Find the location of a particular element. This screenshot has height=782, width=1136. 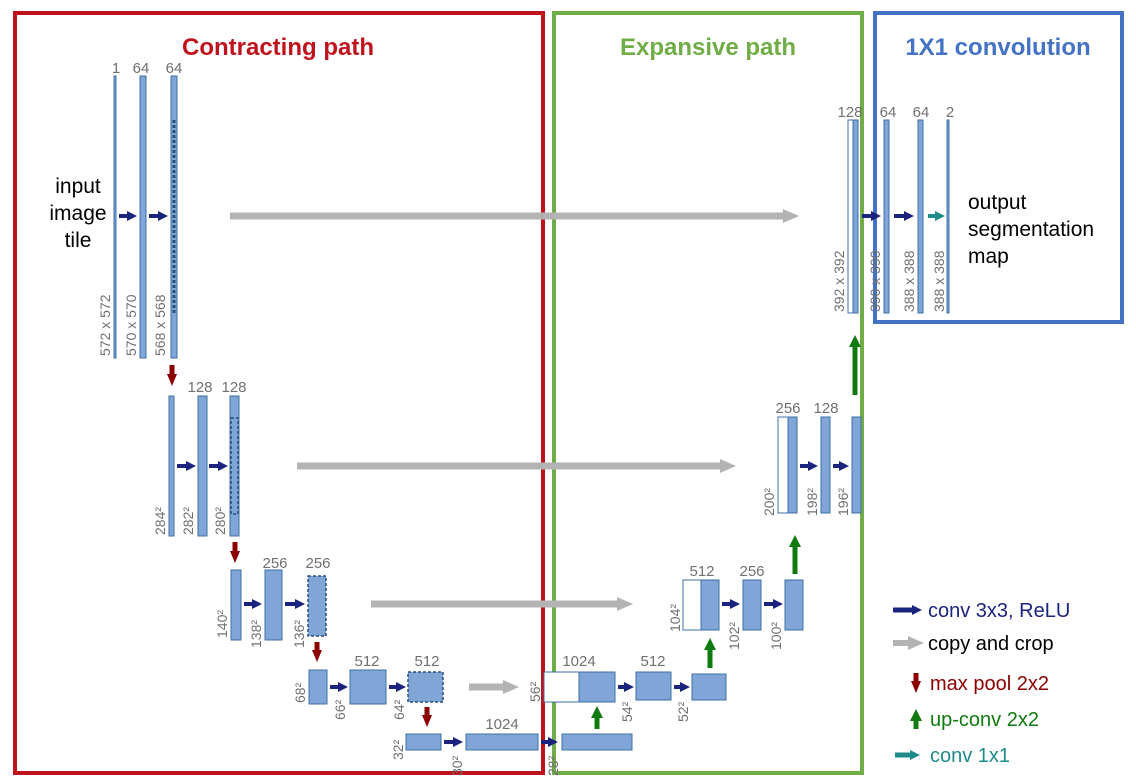

size-label-c5-in: 32² is located at coordinates (398, 749).